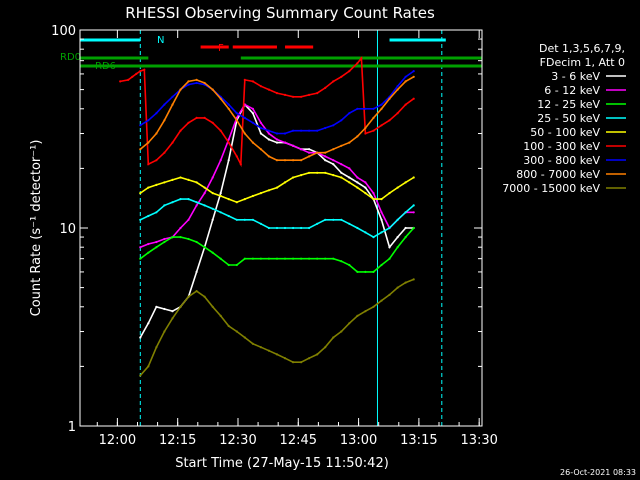  I want to click on legend-label: 7000 - 15000 keV, so click(551, 188).